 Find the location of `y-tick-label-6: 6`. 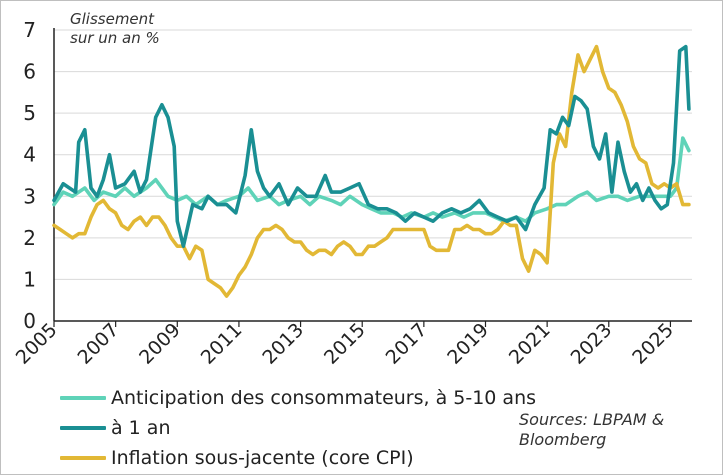

y-tick-label-6: 6 is located at coordinates (29, 72).